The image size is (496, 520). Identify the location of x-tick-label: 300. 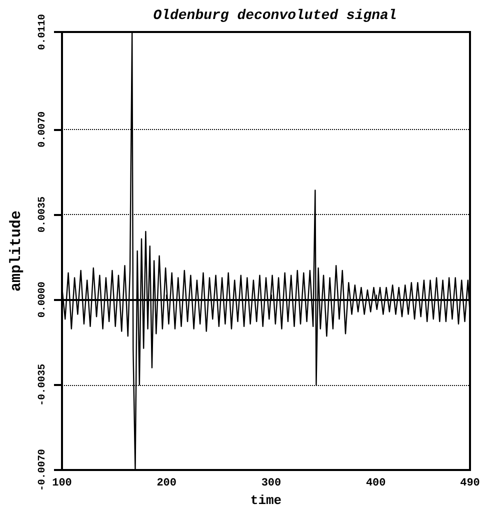
(271, 484).